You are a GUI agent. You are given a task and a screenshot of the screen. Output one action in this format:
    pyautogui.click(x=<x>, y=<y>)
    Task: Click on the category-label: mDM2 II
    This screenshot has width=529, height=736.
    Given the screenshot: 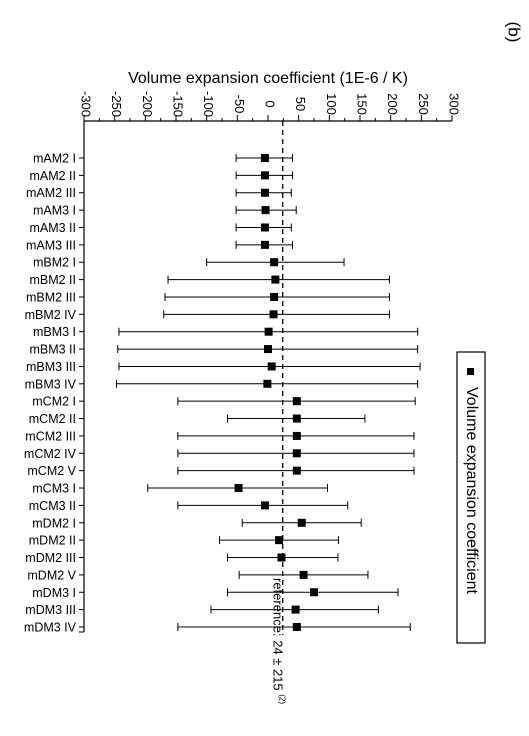 What is the action you would take?
    pyautogui.click(x=52, y=541)
    